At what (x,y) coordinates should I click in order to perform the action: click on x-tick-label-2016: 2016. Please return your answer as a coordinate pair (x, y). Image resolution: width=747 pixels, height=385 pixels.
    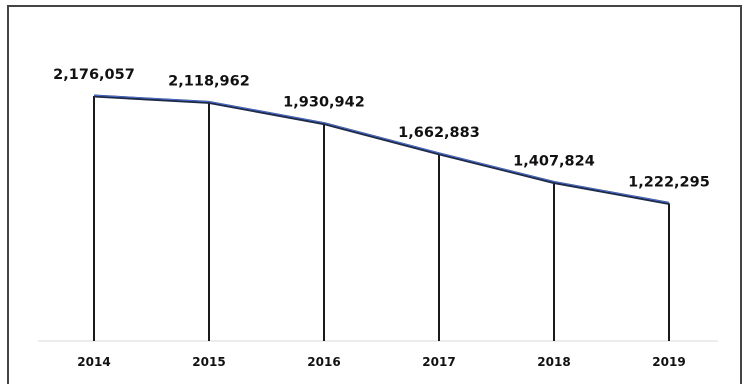
    Looking at the image, I should click on (323, 362).